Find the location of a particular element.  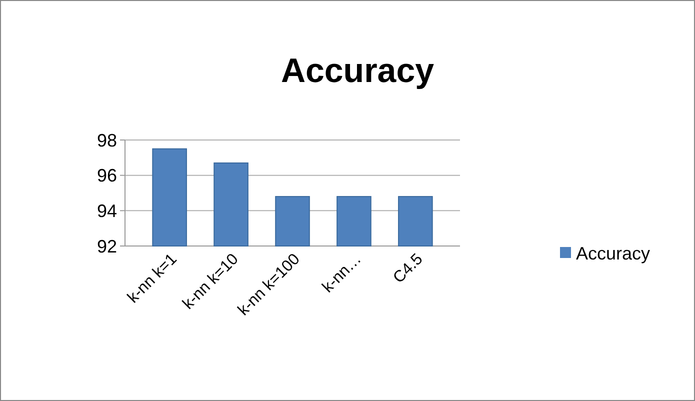

chart-title: Accuracy is located at coordinates (357, 71).